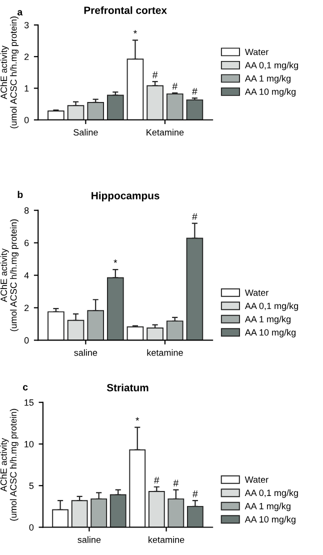 This screenshot has height=555, width=323. What do you see at coordinates (26, 243) in the screenshot?
I see `y-tick-label: 6` at bounding box center [26, 243].